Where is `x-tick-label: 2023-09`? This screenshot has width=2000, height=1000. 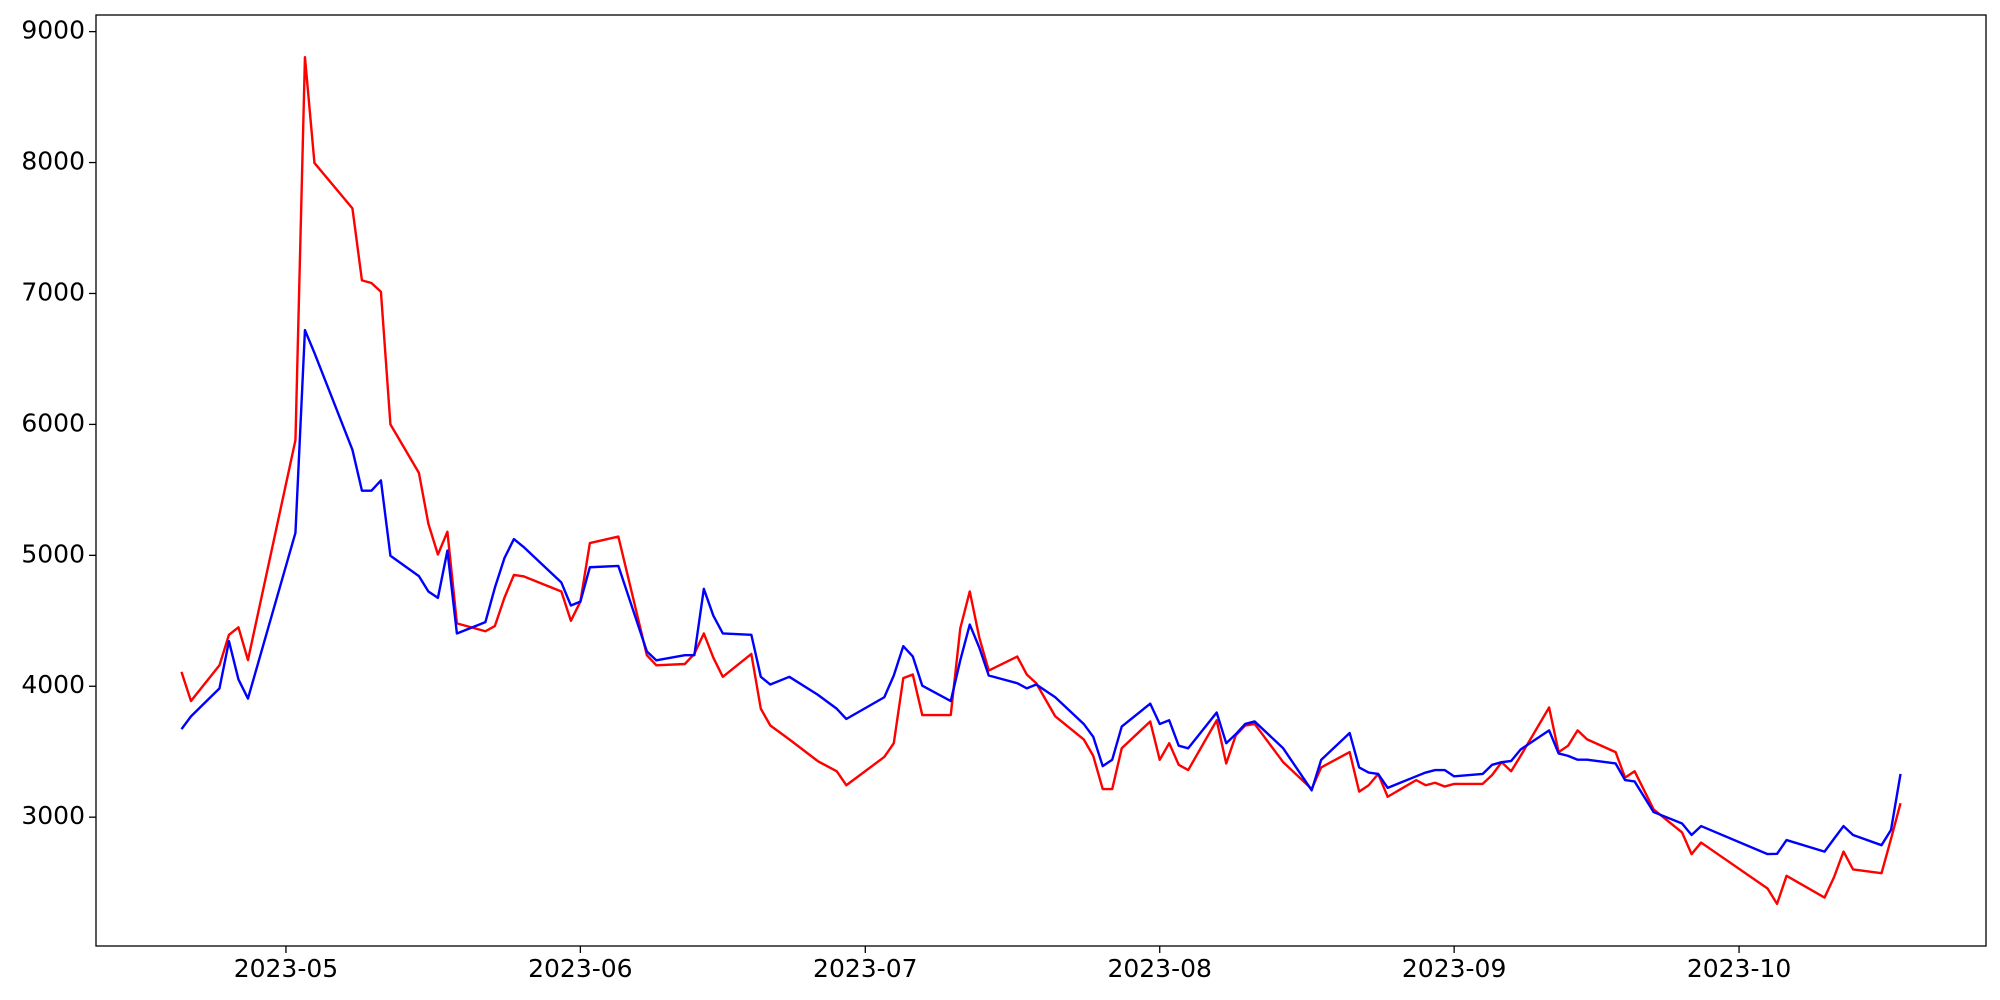 x-tick-label: 2023-09 is located at coordinates (1454, 968).